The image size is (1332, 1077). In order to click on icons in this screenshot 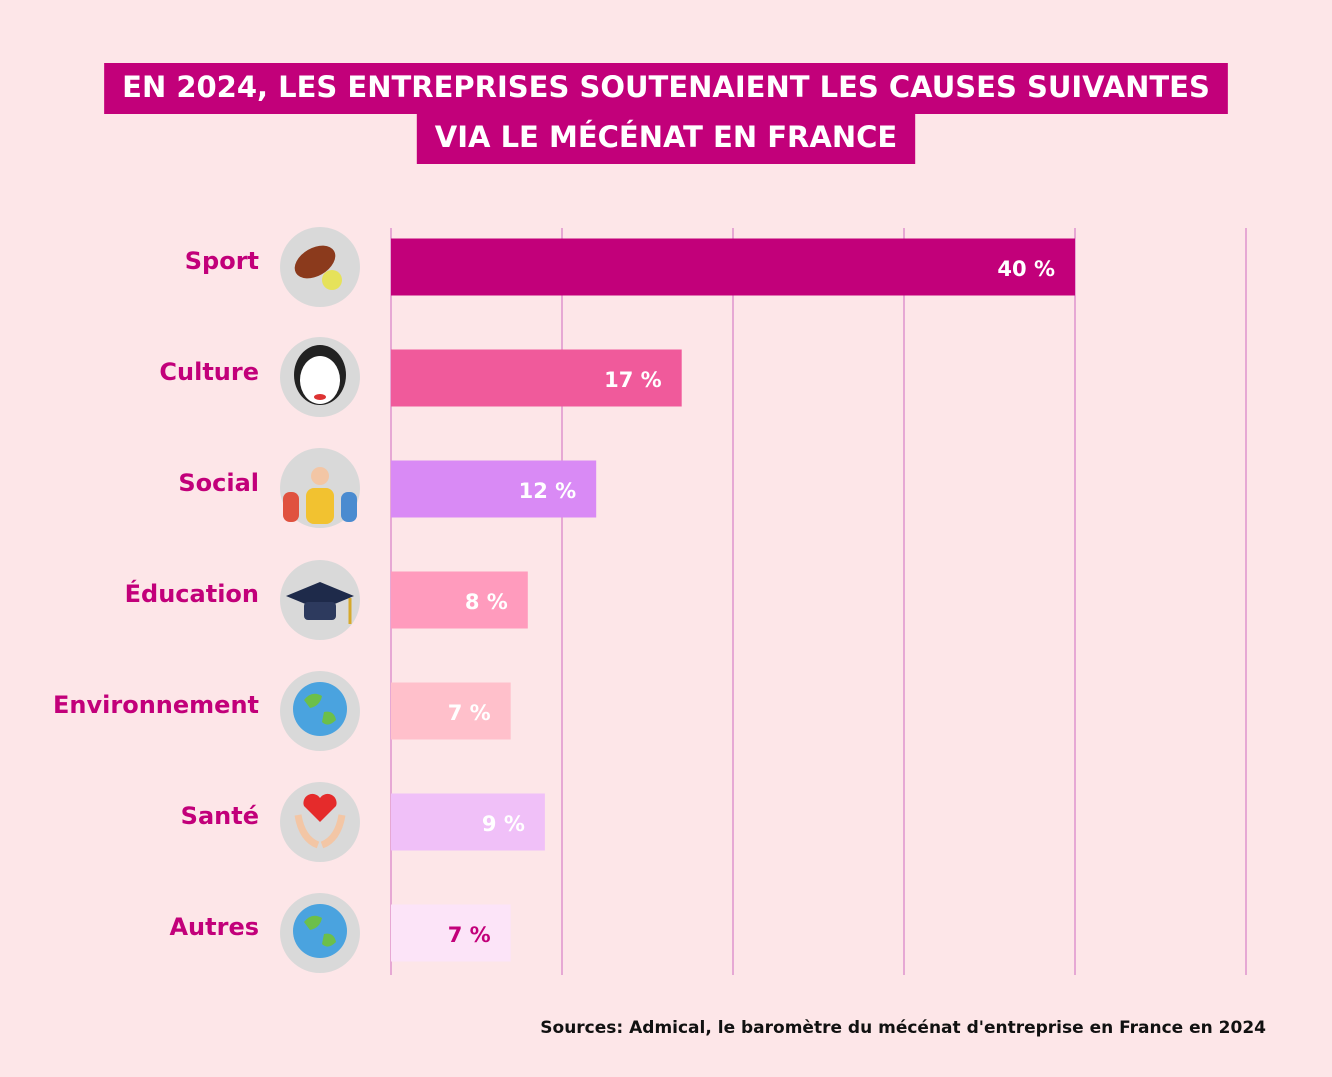, I will do `click(320, 600)`.